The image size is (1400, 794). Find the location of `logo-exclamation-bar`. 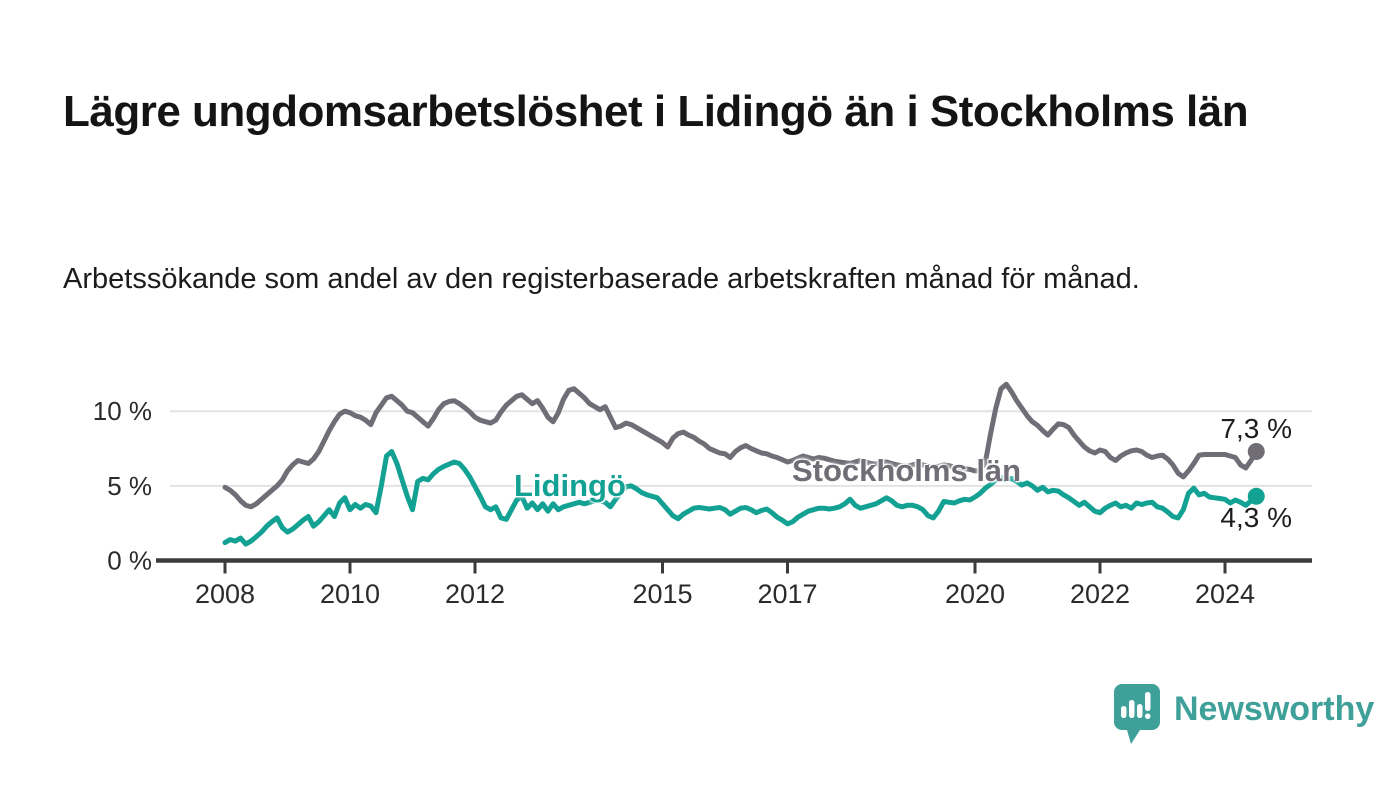

logo-exclamation-bar is located at coordinates (1148, 701).